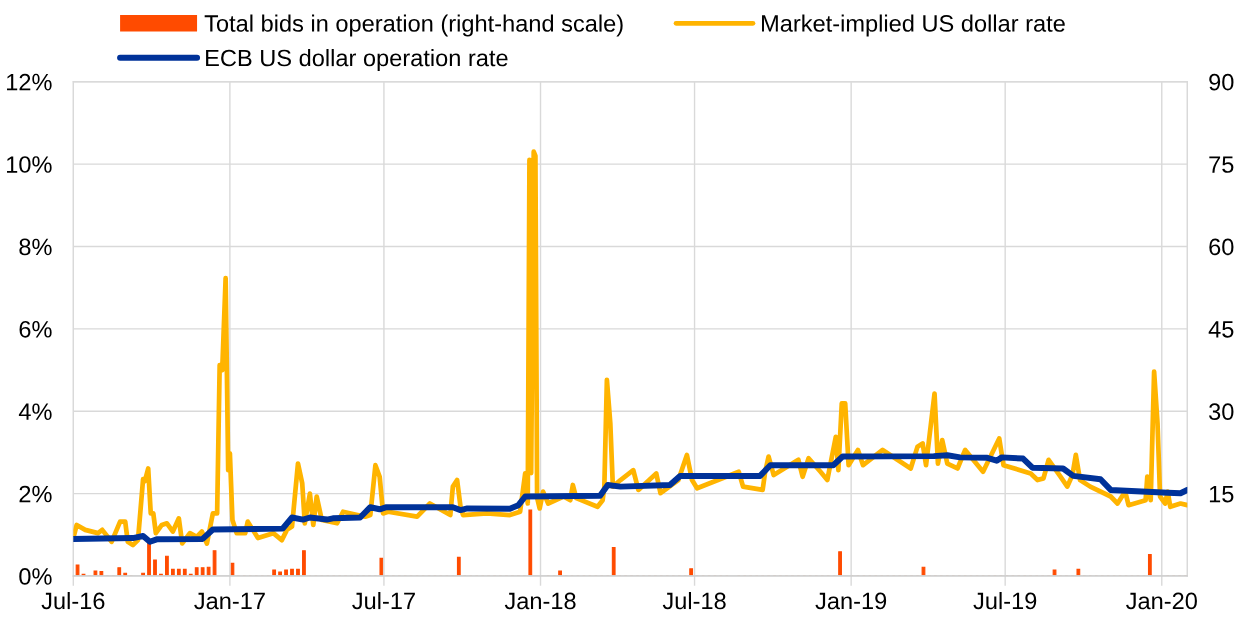  I want to click on y-tick-label: 4%, so click(35, 411).